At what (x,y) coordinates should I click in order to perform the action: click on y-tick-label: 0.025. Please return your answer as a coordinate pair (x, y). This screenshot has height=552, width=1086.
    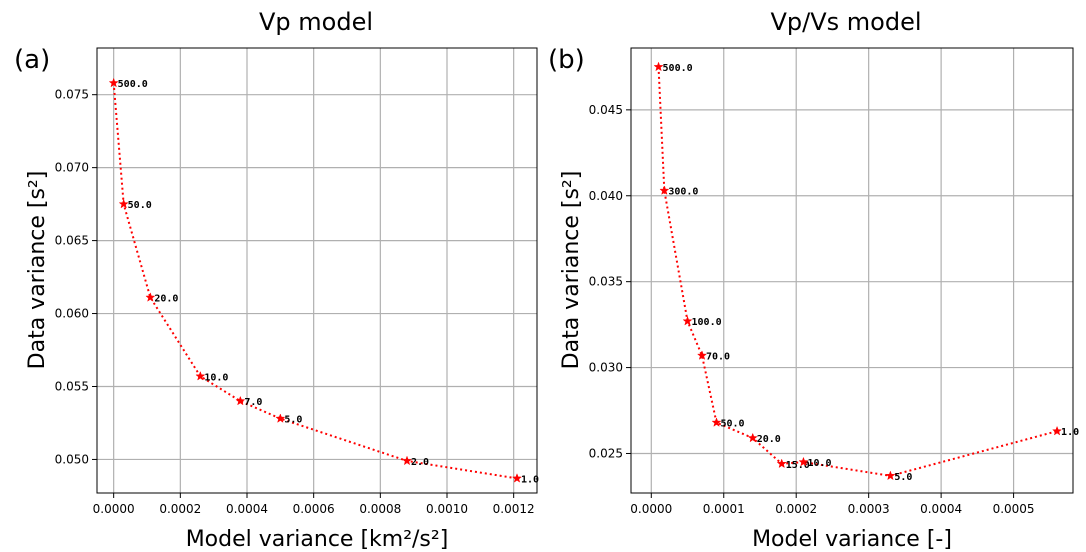
    Looking at the image, I should click on (606, 453).